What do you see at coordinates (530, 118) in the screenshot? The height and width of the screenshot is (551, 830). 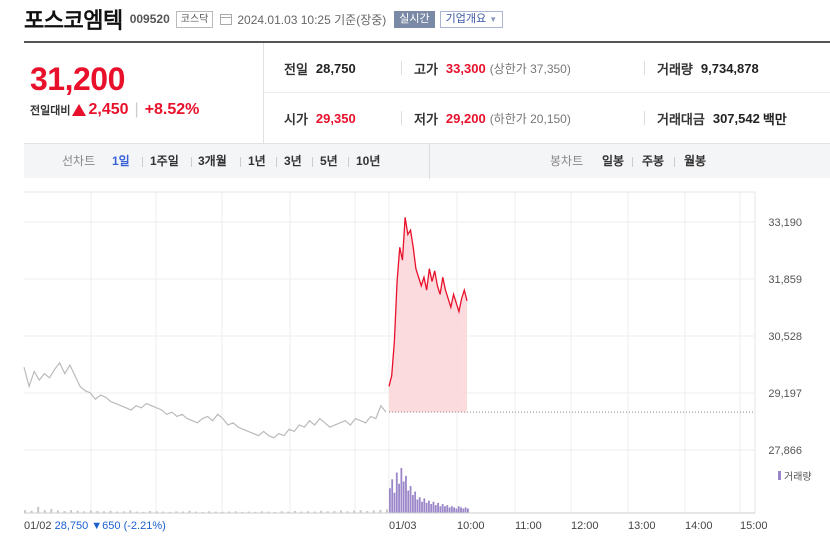 I see `stat-sub: (하한가 20,150)` at bounding box center [530, 118].